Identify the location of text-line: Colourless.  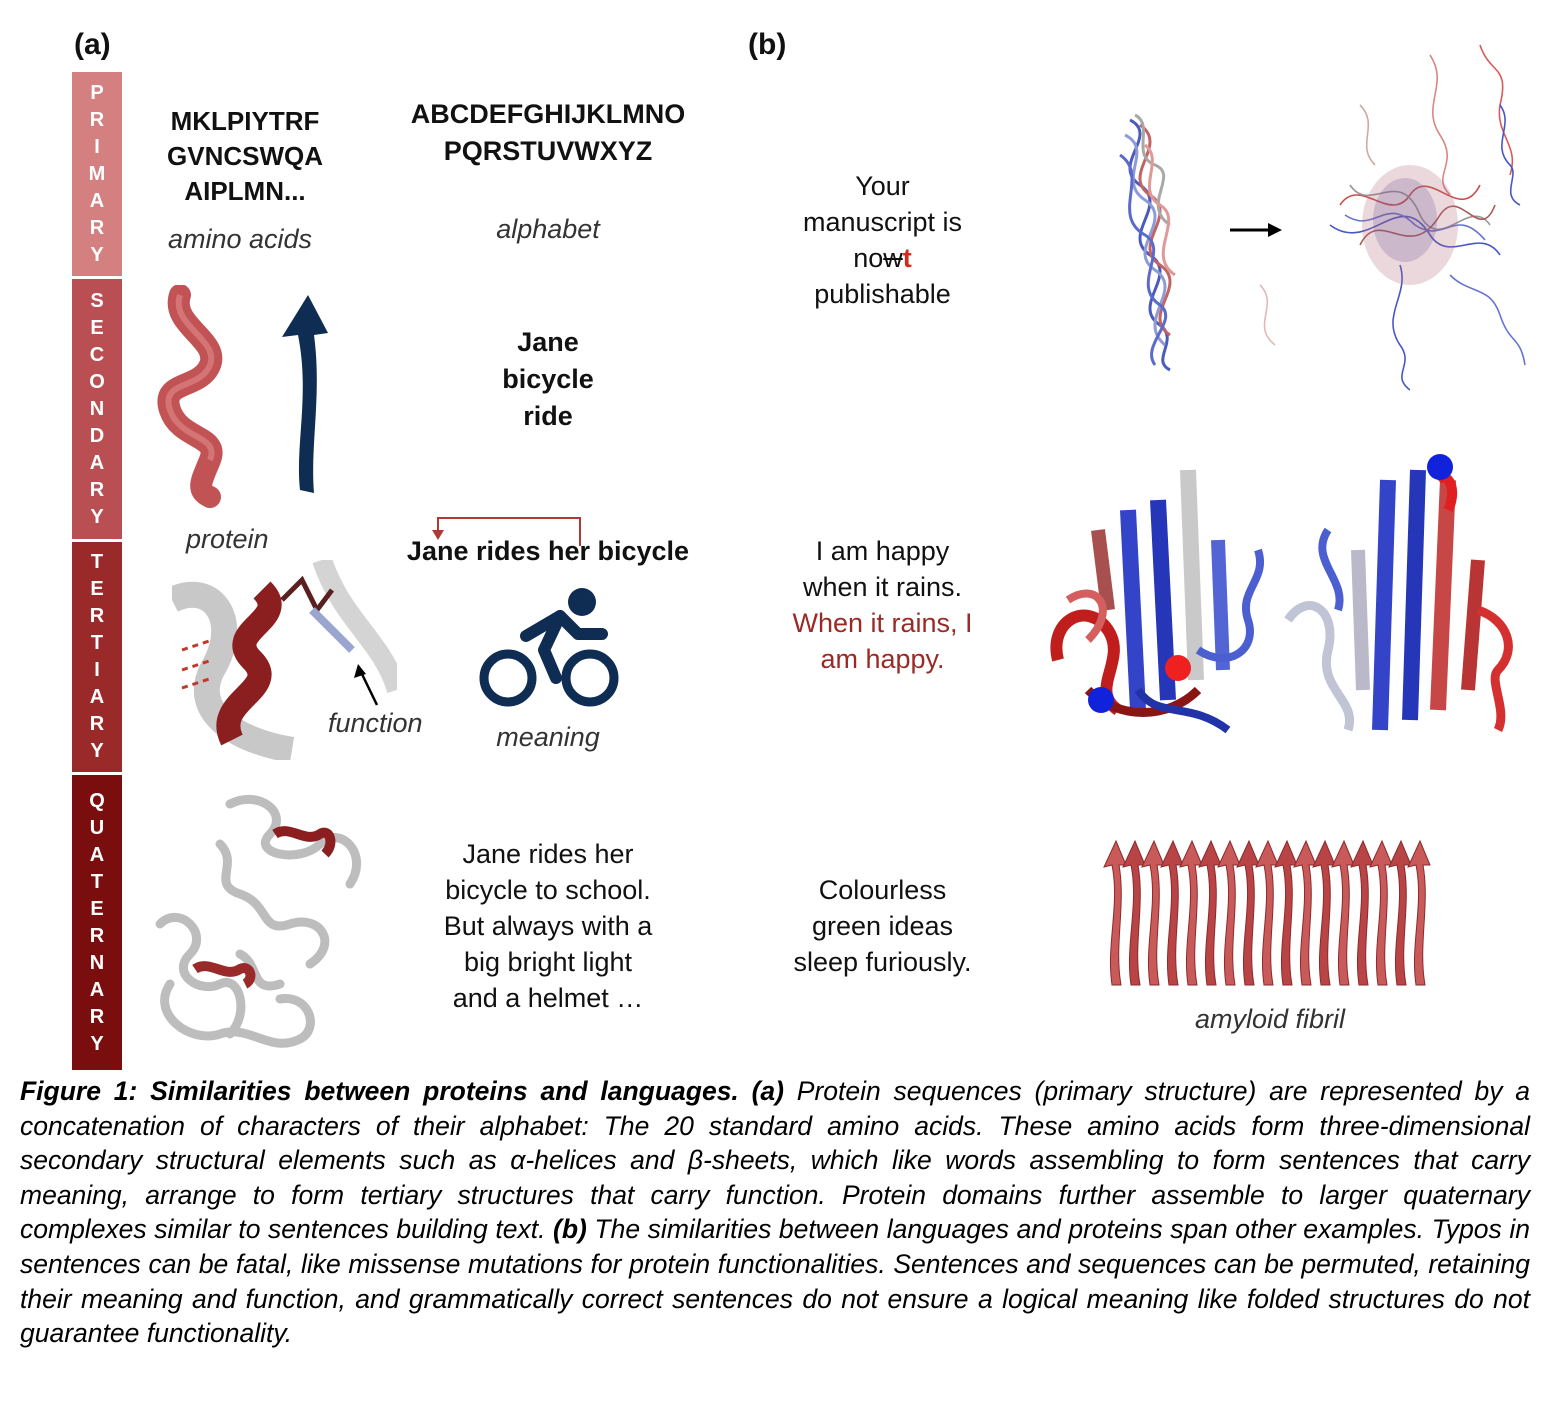
(882, 890).